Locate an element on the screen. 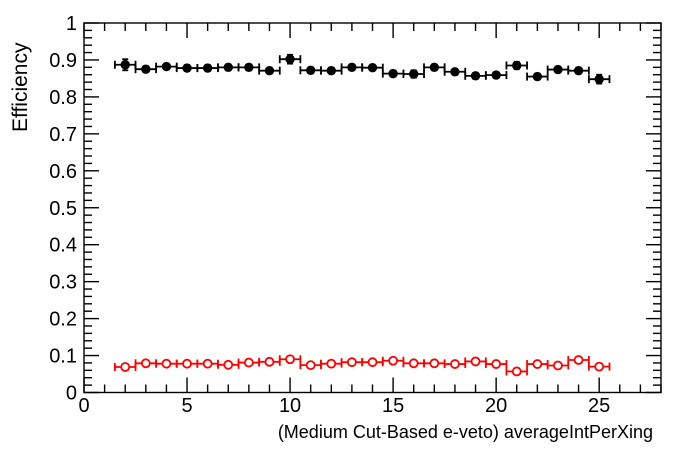  series-black-filled-circles is located at coordinates (362, 69).